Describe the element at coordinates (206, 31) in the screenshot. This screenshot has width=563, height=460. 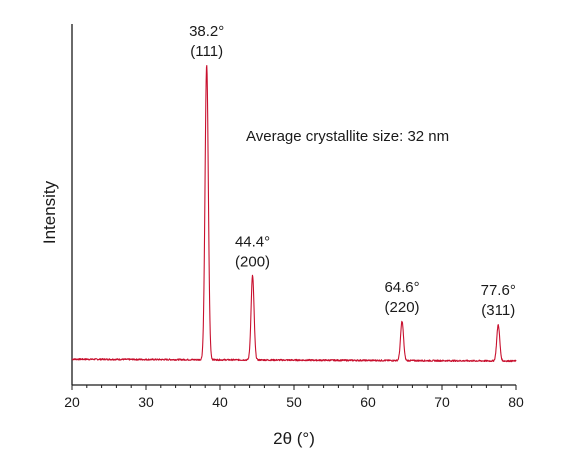
I see `peak-angle-label: 38.2°` at that location.